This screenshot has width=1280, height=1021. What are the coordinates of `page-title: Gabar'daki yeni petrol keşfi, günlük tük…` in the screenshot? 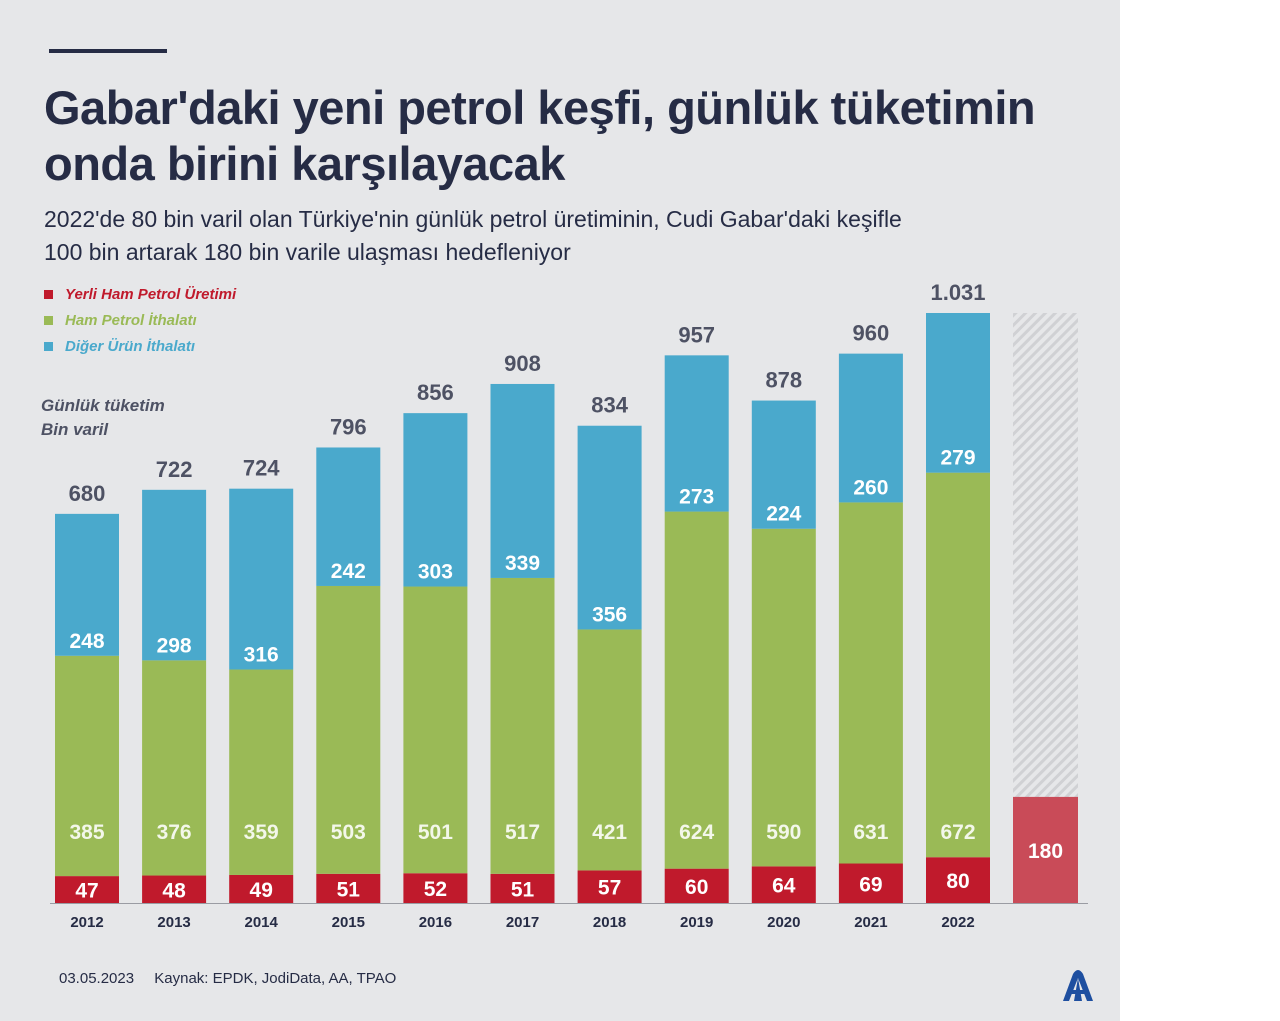 It's located at (540, 135).